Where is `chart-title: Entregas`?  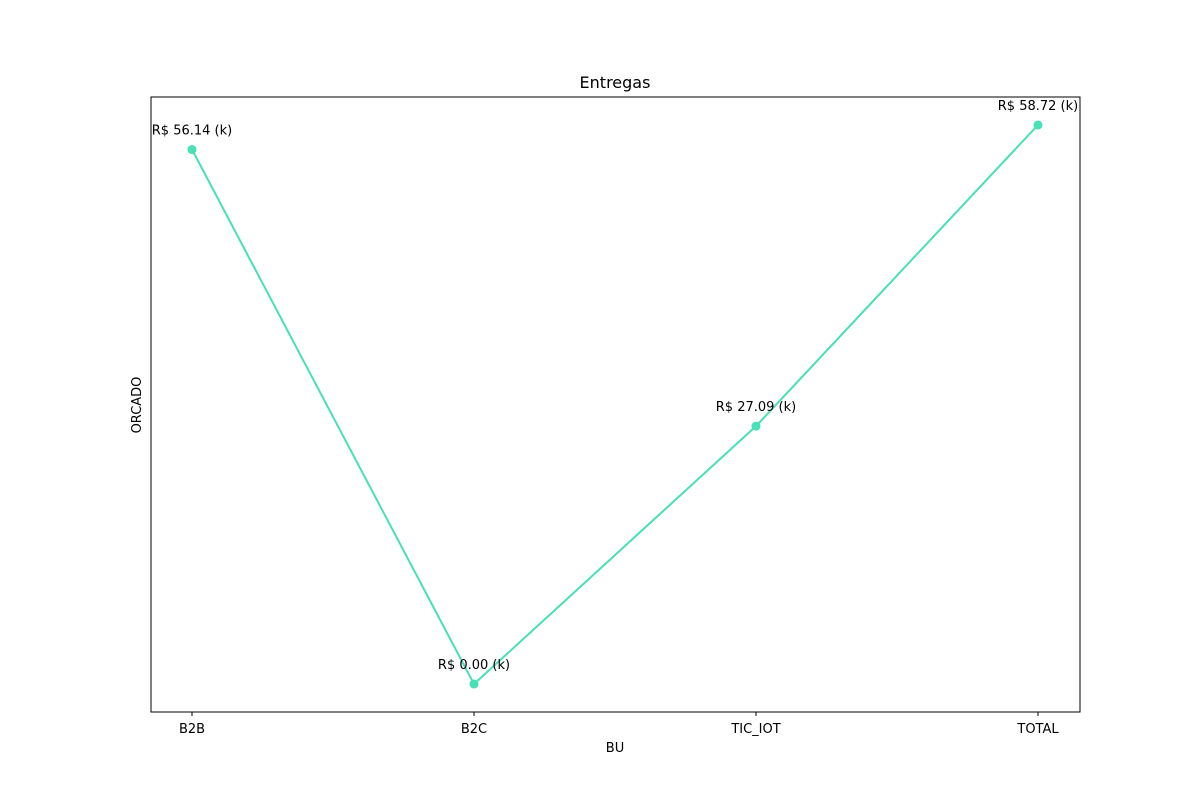
chart-title: Entregas is located at coordinates (615, 82).